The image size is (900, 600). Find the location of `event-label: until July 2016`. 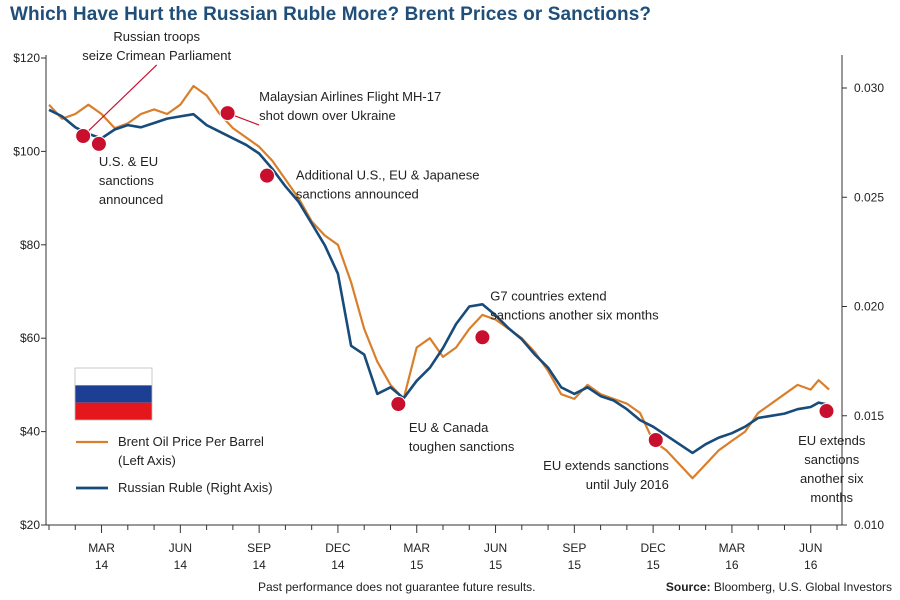

event-label: until July 2016 is located at coordinates (627, 484).